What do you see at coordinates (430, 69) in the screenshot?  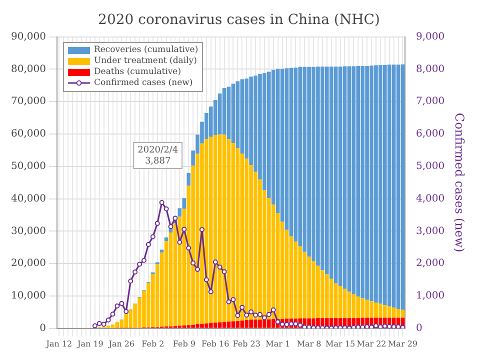 I see `y2-tick-label: 8,000` at bounding box center [430, 69].